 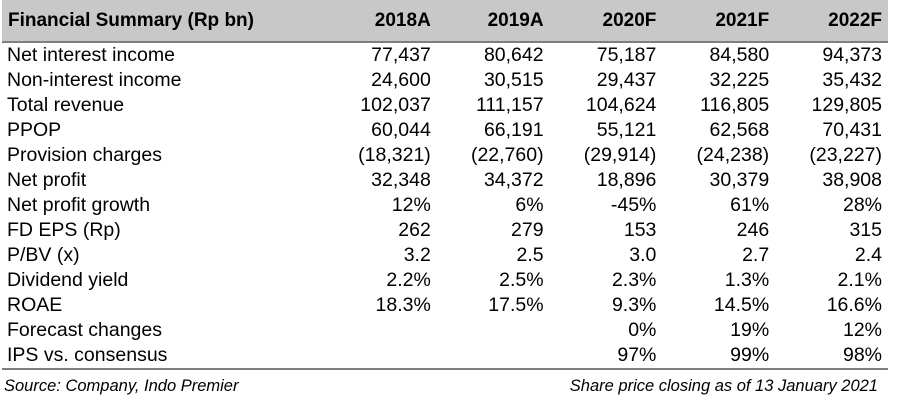 What do you see at coordinates (527, 230) in the screenshot?
I see `table-cell: 279` at bounding box center [527, 230].